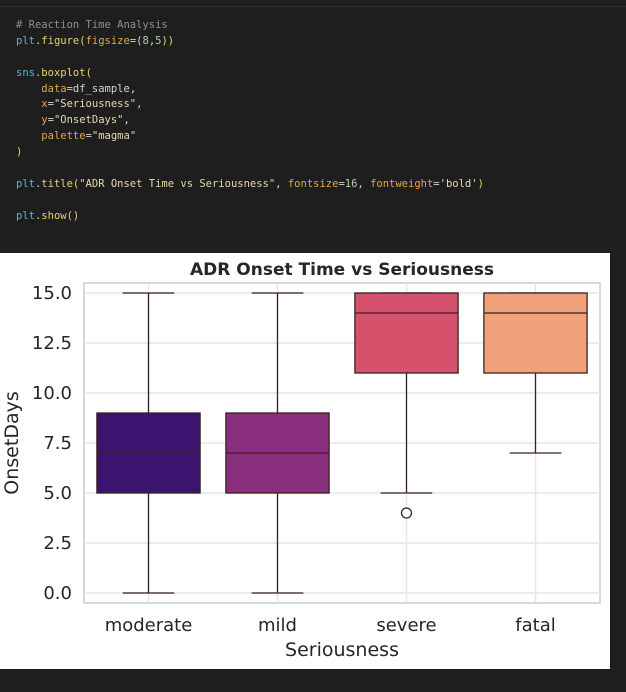  Describe the element at coordinates (535, 625) in the screenshot. I see `x-tick-label: fatal` at that location.